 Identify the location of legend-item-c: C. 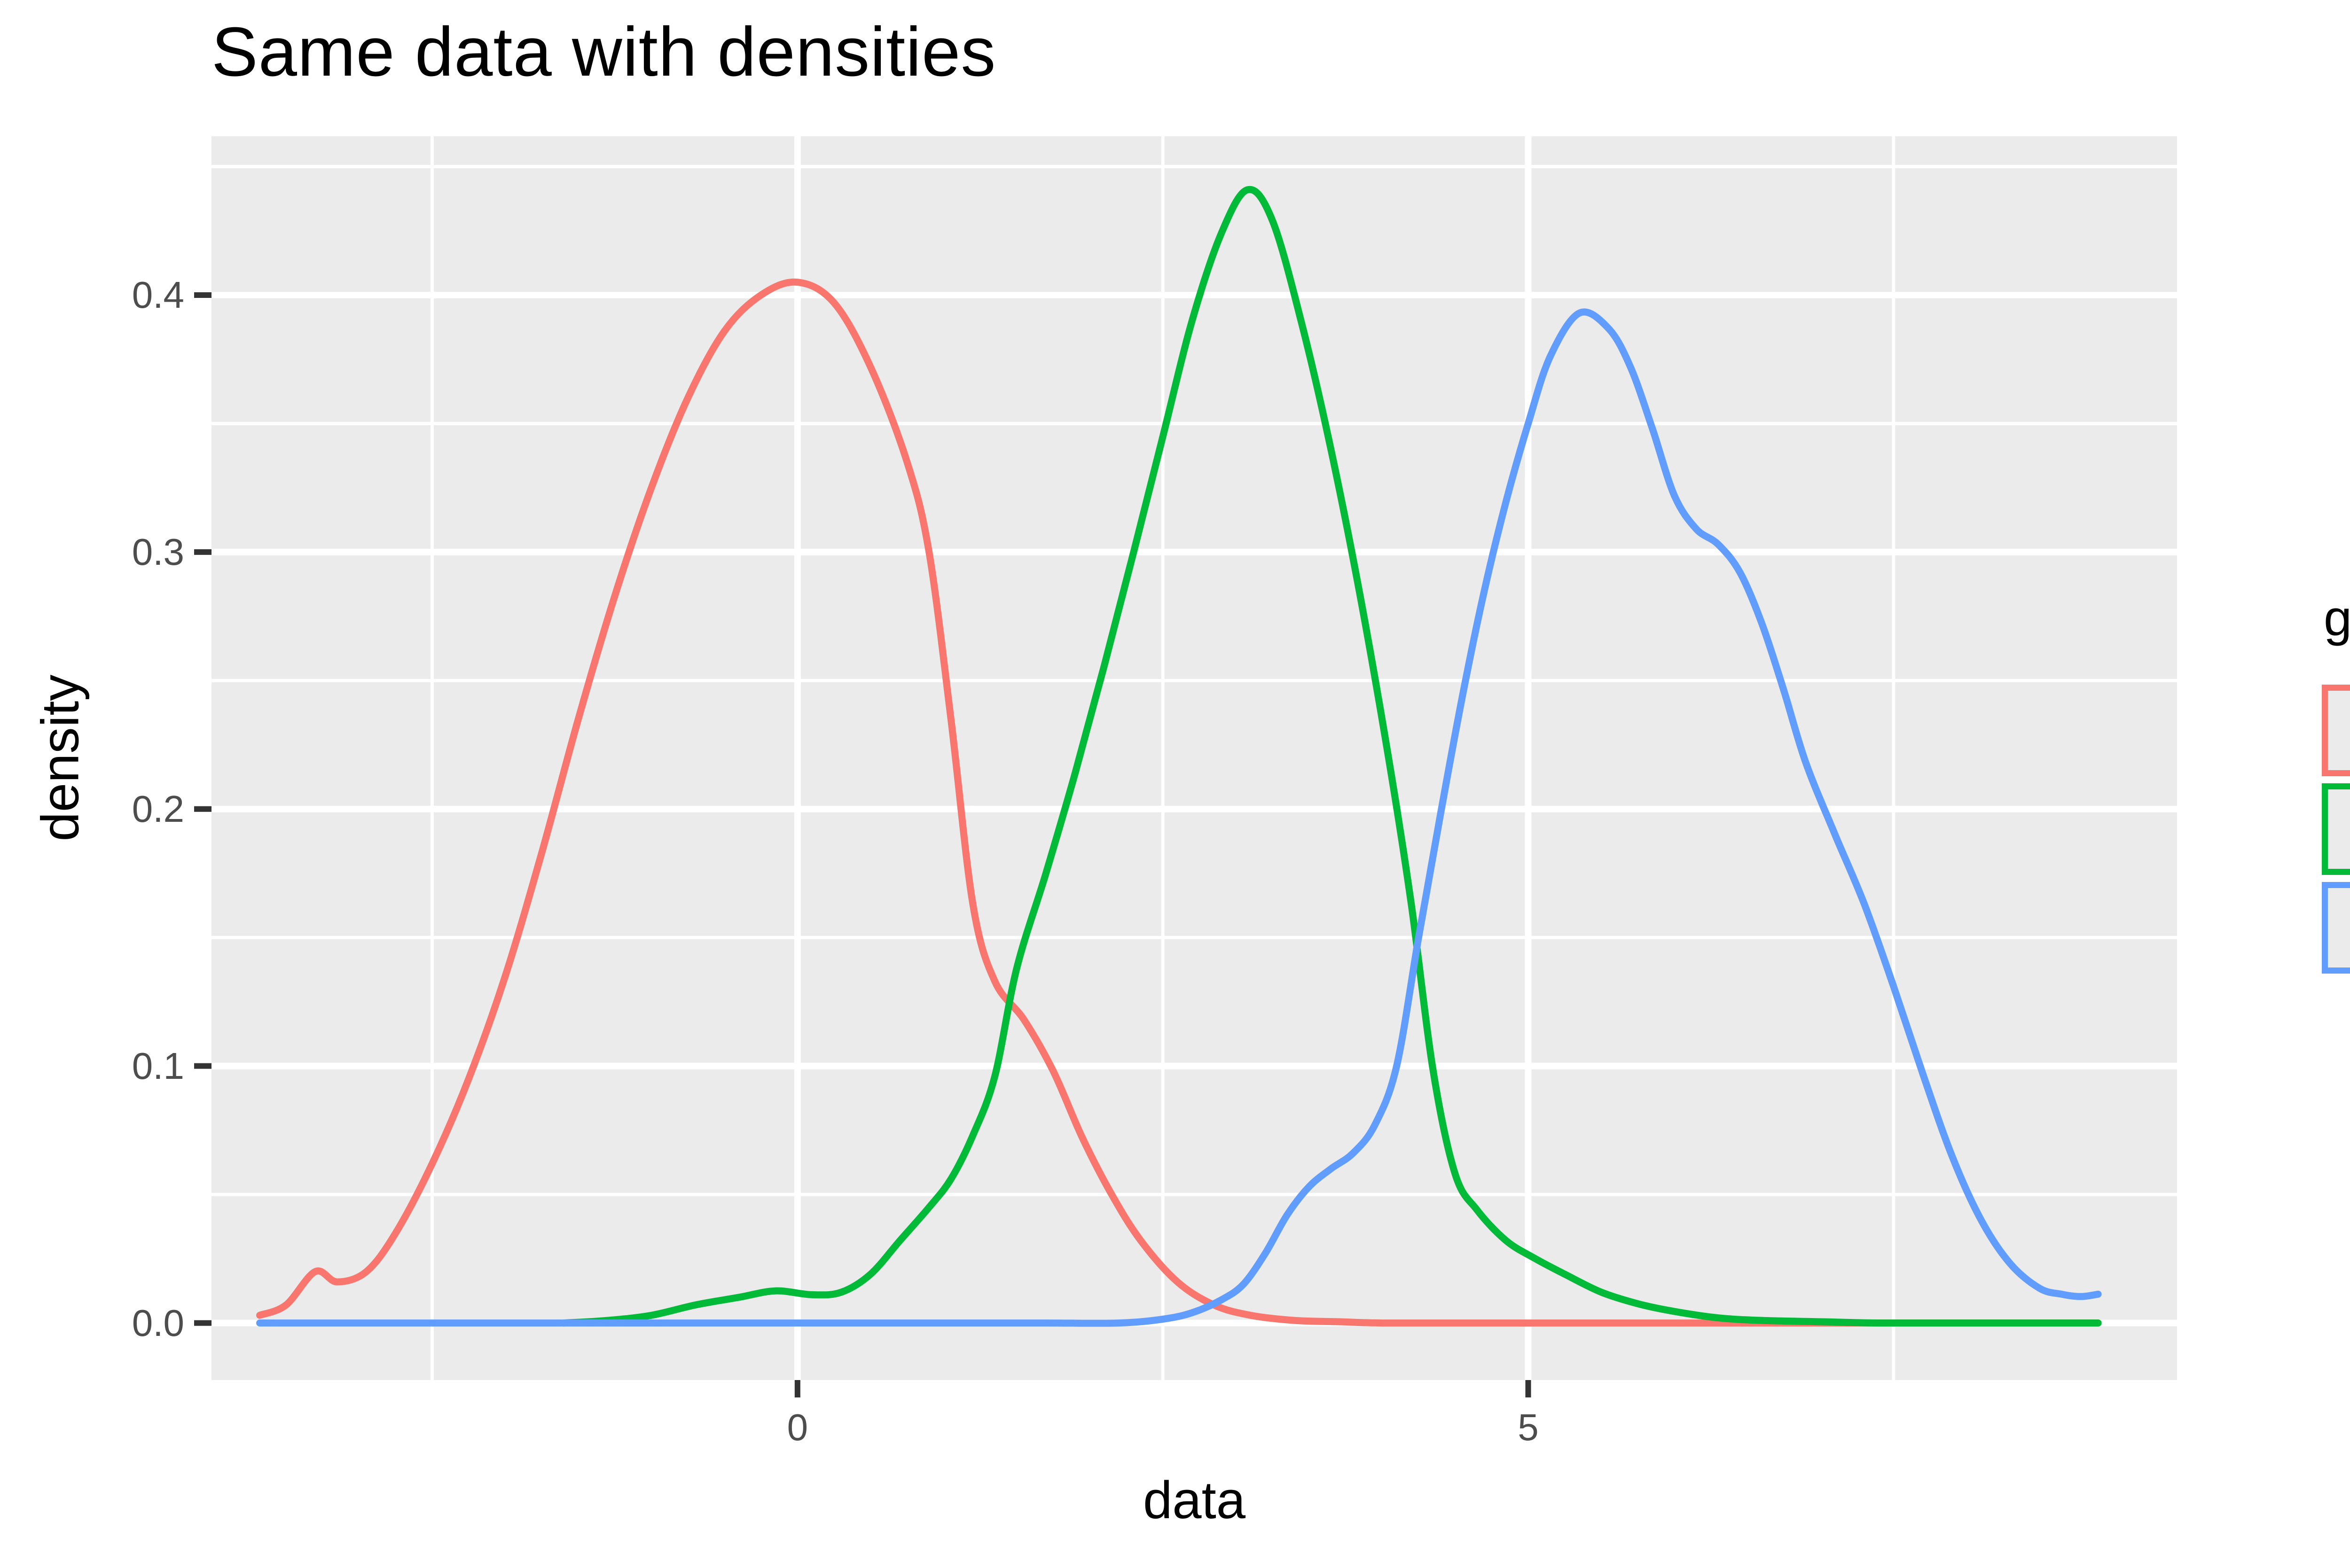
(2336, 928).